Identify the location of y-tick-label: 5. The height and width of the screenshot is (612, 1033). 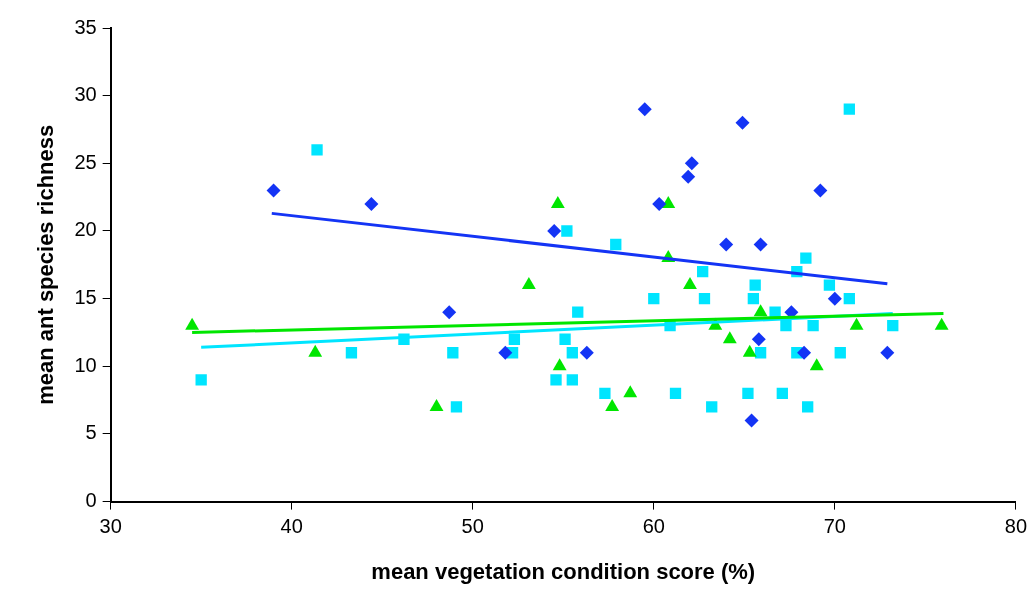
(91, 432).